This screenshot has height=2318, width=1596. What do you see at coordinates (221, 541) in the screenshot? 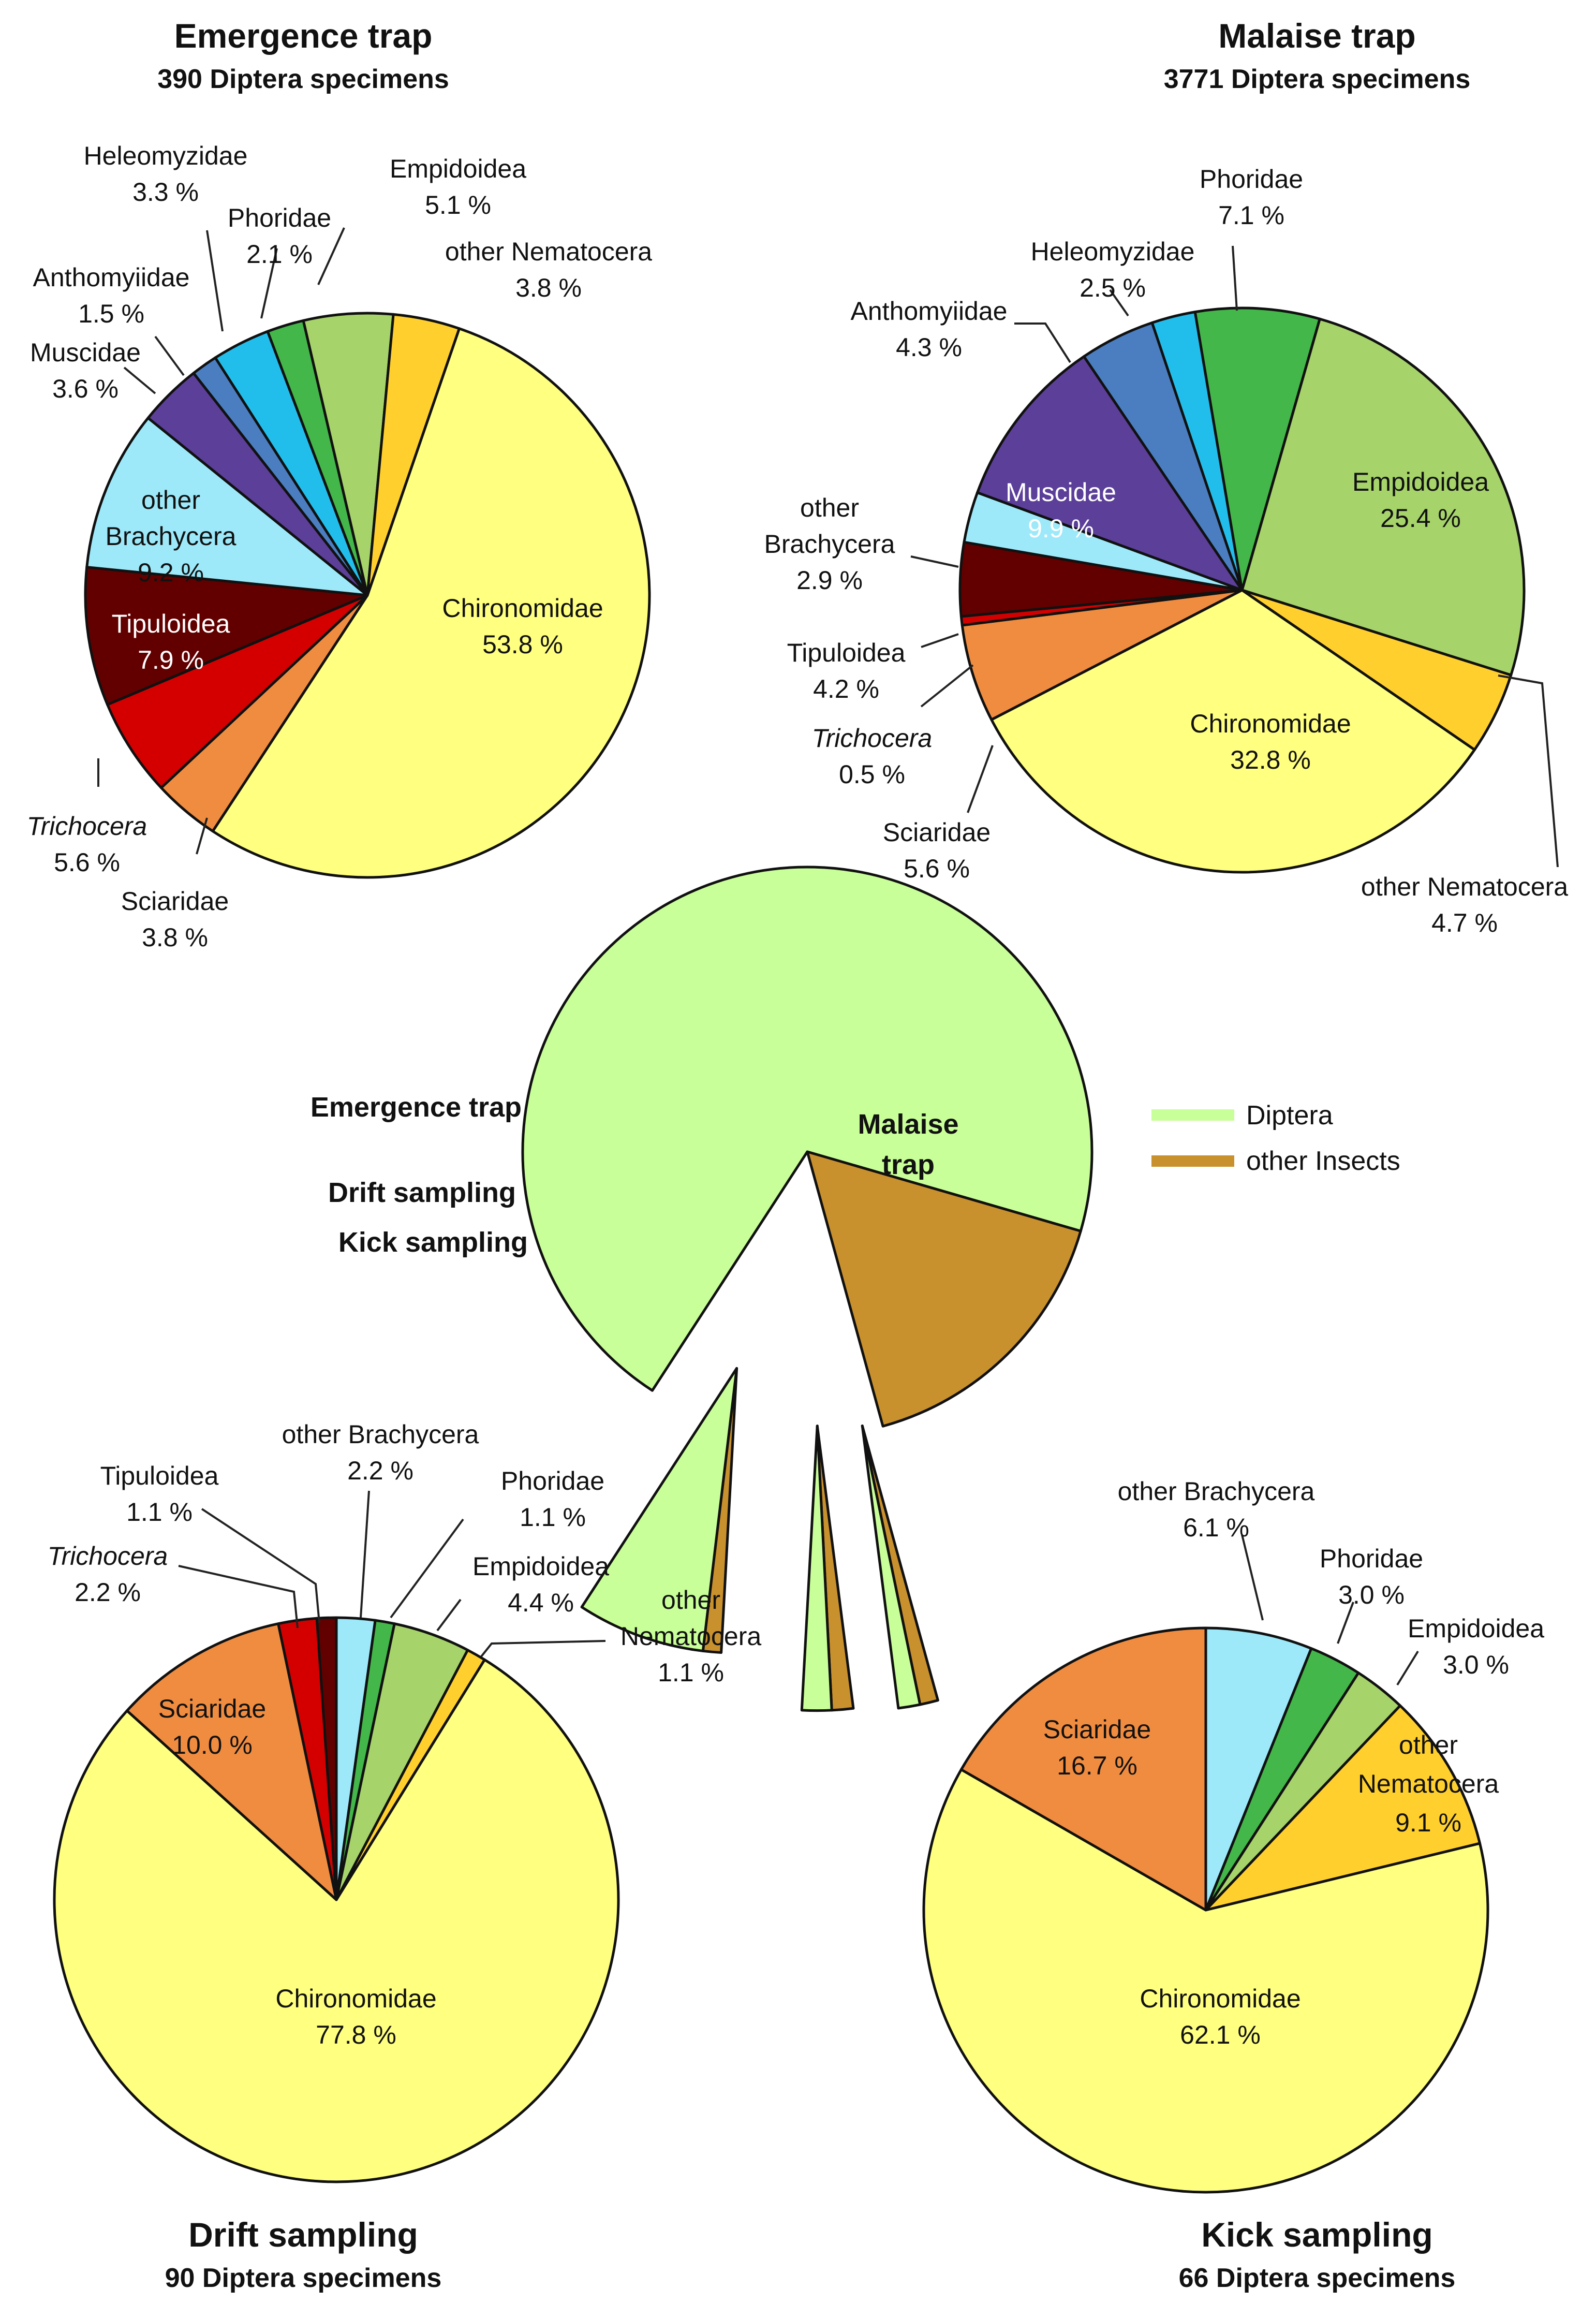
I see `emergence-leaders` at bounding box center [221, 541].